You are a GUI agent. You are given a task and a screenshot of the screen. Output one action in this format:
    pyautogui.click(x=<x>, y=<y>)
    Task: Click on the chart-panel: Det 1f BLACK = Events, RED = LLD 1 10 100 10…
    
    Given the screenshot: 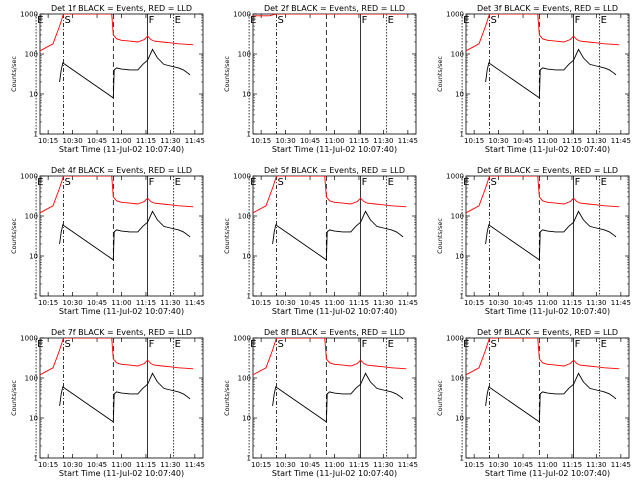 What is the action you would take?
    pyautogui.click(x=107, y=79)
    